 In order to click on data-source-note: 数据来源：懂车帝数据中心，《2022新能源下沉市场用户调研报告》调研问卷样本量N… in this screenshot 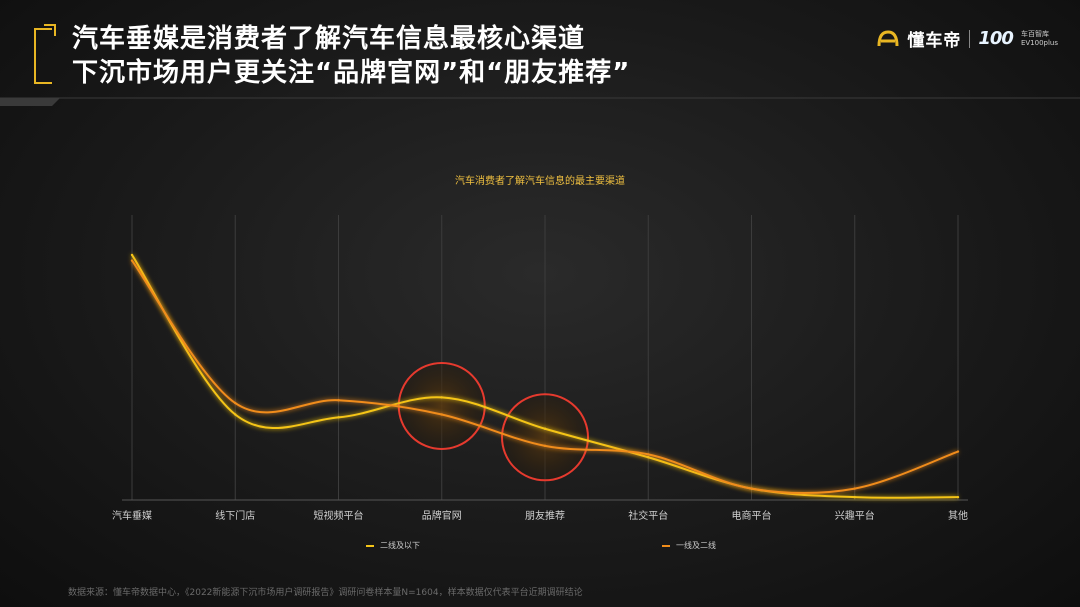, I will do `click(325, 593)`.